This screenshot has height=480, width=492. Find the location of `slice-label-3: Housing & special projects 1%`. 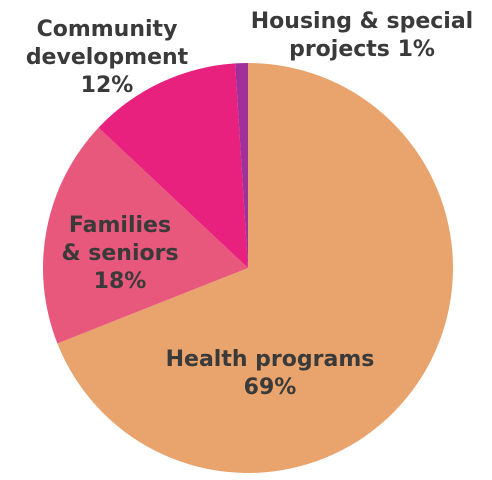

slice-label-3: Housing & special projects 1% is located at coordinates (362, 35).